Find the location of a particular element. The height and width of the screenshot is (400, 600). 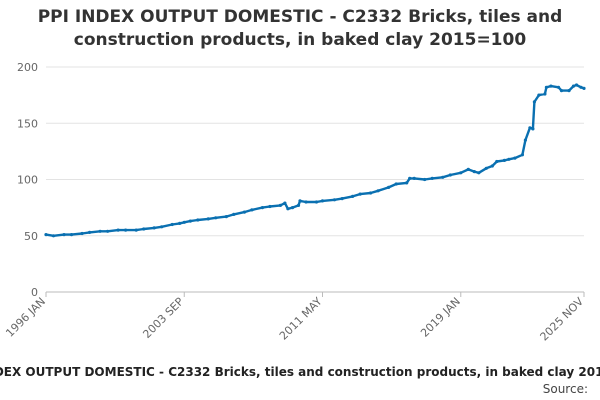

x-tick-label: 2025 NOV is located at coordinates (562, 319).